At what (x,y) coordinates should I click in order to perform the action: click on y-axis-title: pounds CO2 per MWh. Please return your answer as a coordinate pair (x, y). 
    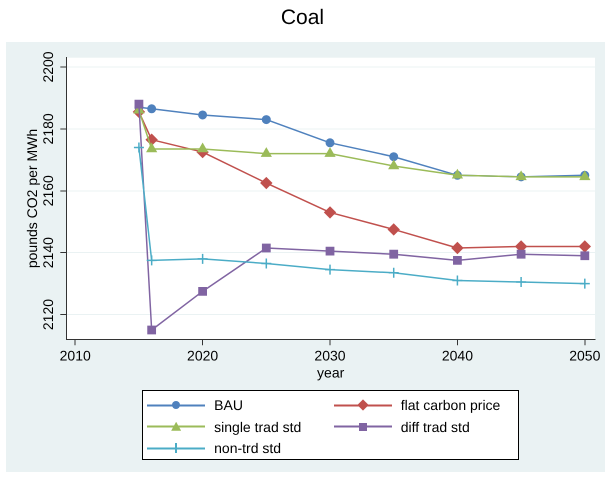
    Looking at the image, I should click on (32, 198).